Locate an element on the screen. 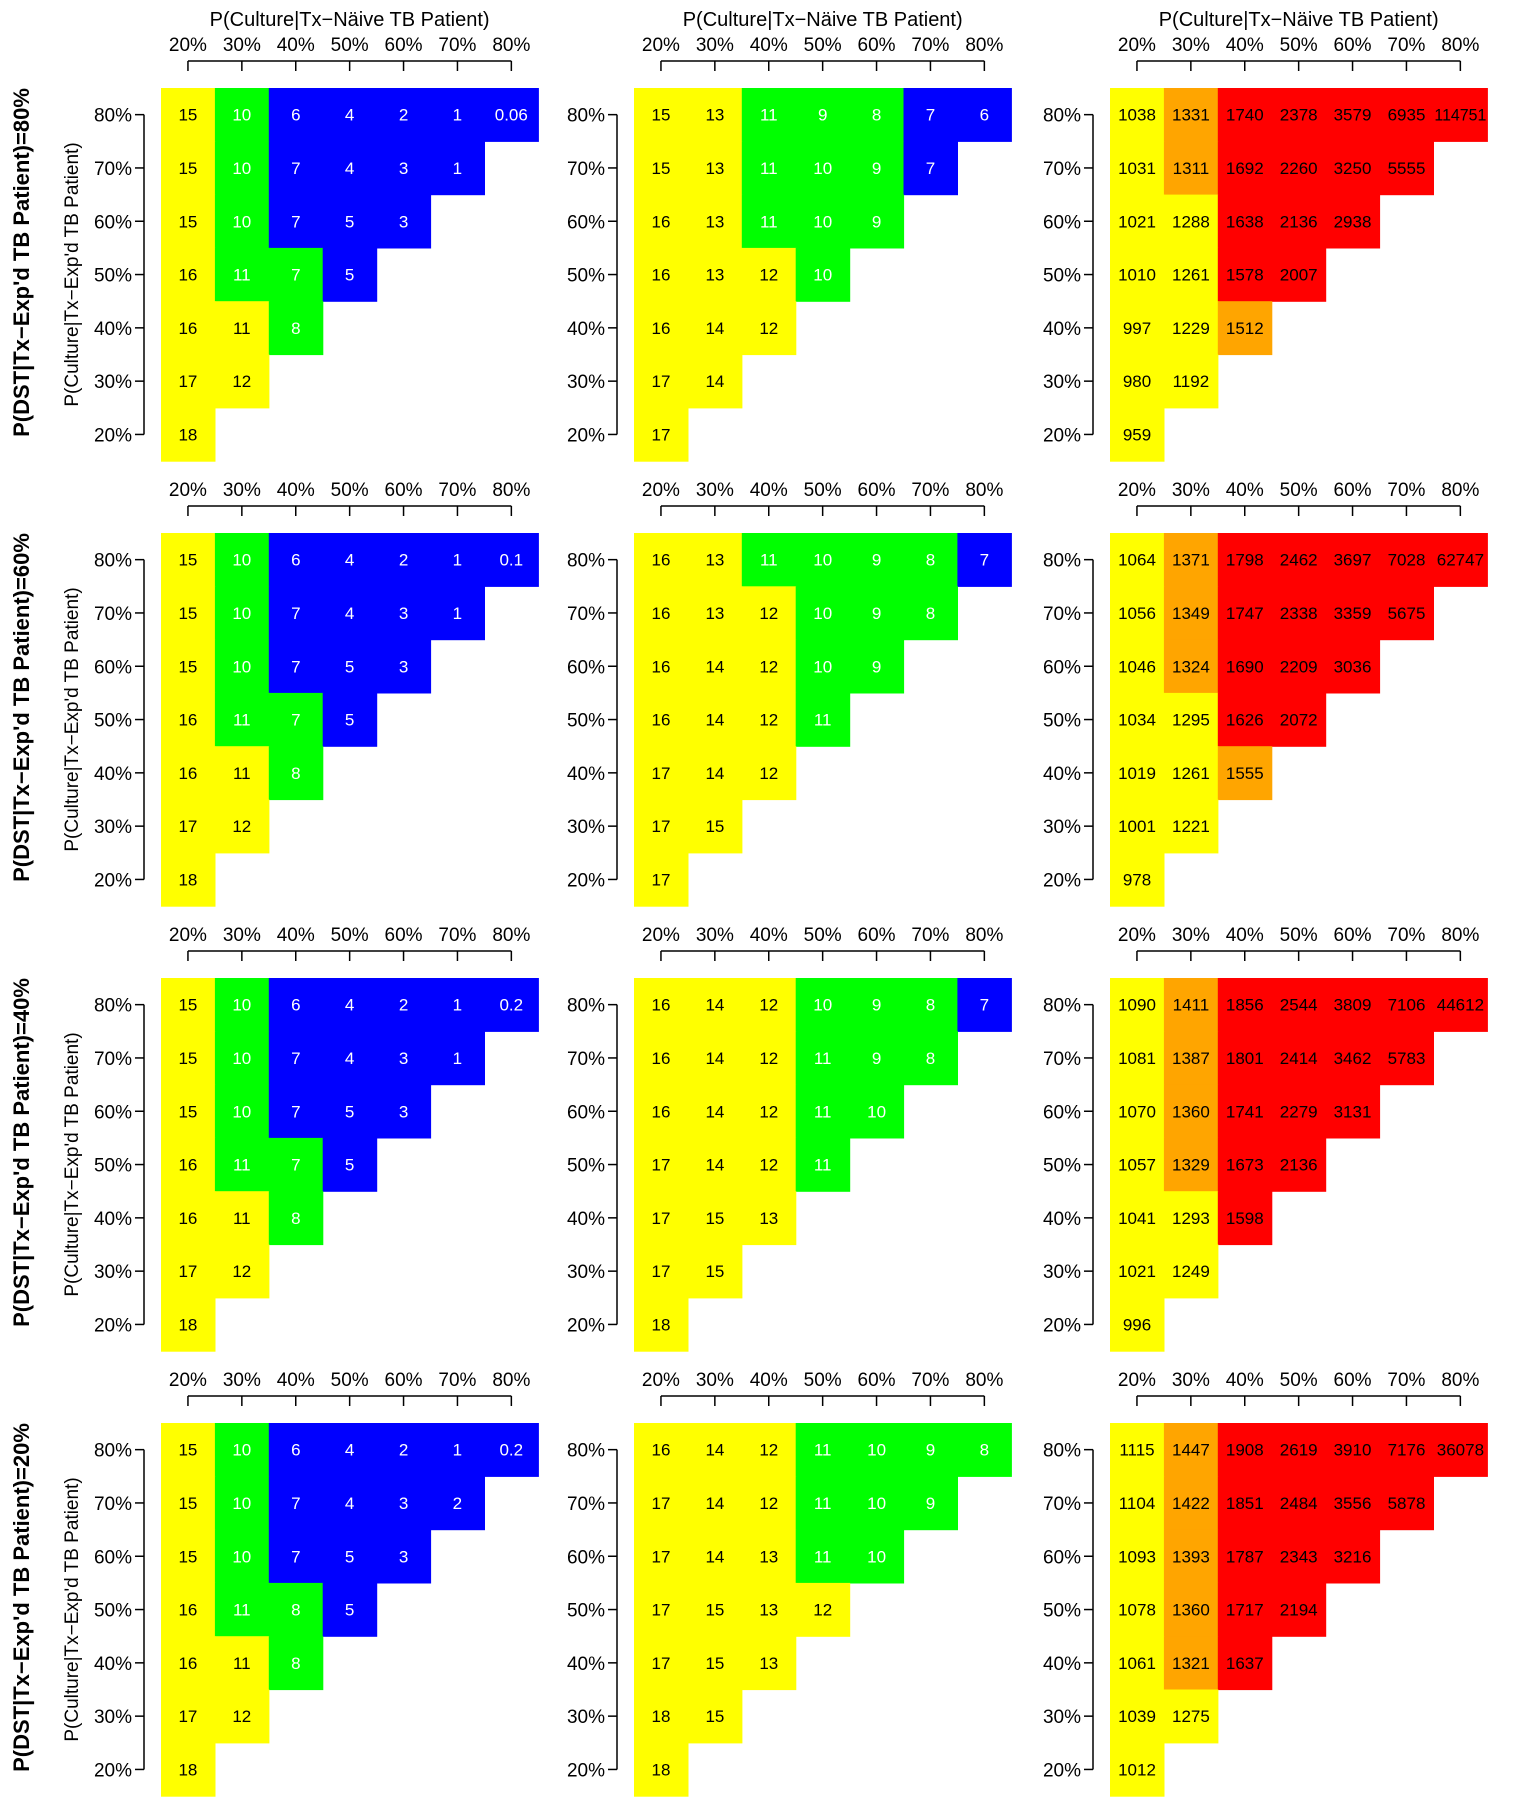  cell-value-label: 0.1 is located at coordinates (511, 560).